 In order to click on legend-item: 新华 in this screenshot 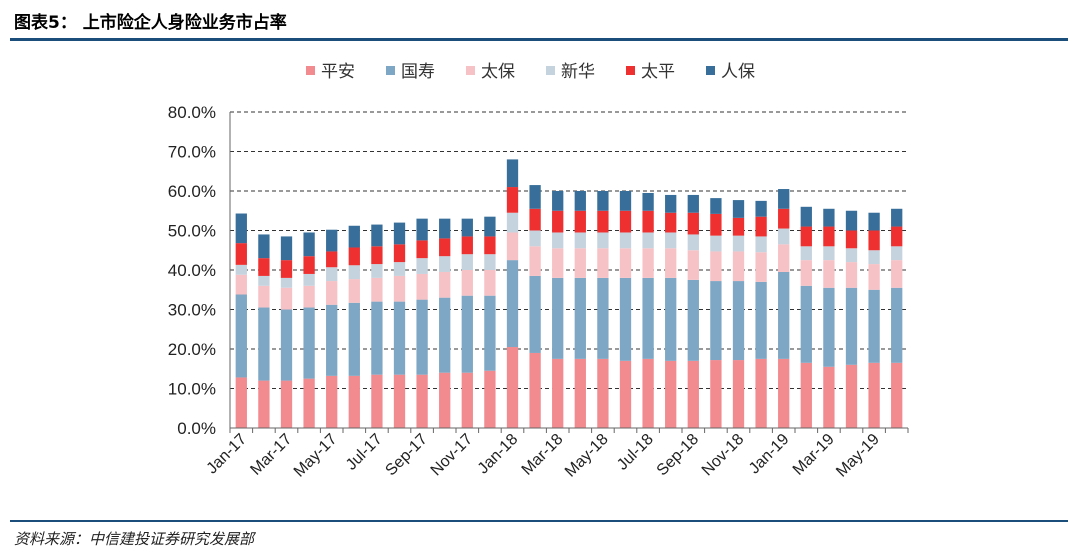, I will do `click(570, 72)`.